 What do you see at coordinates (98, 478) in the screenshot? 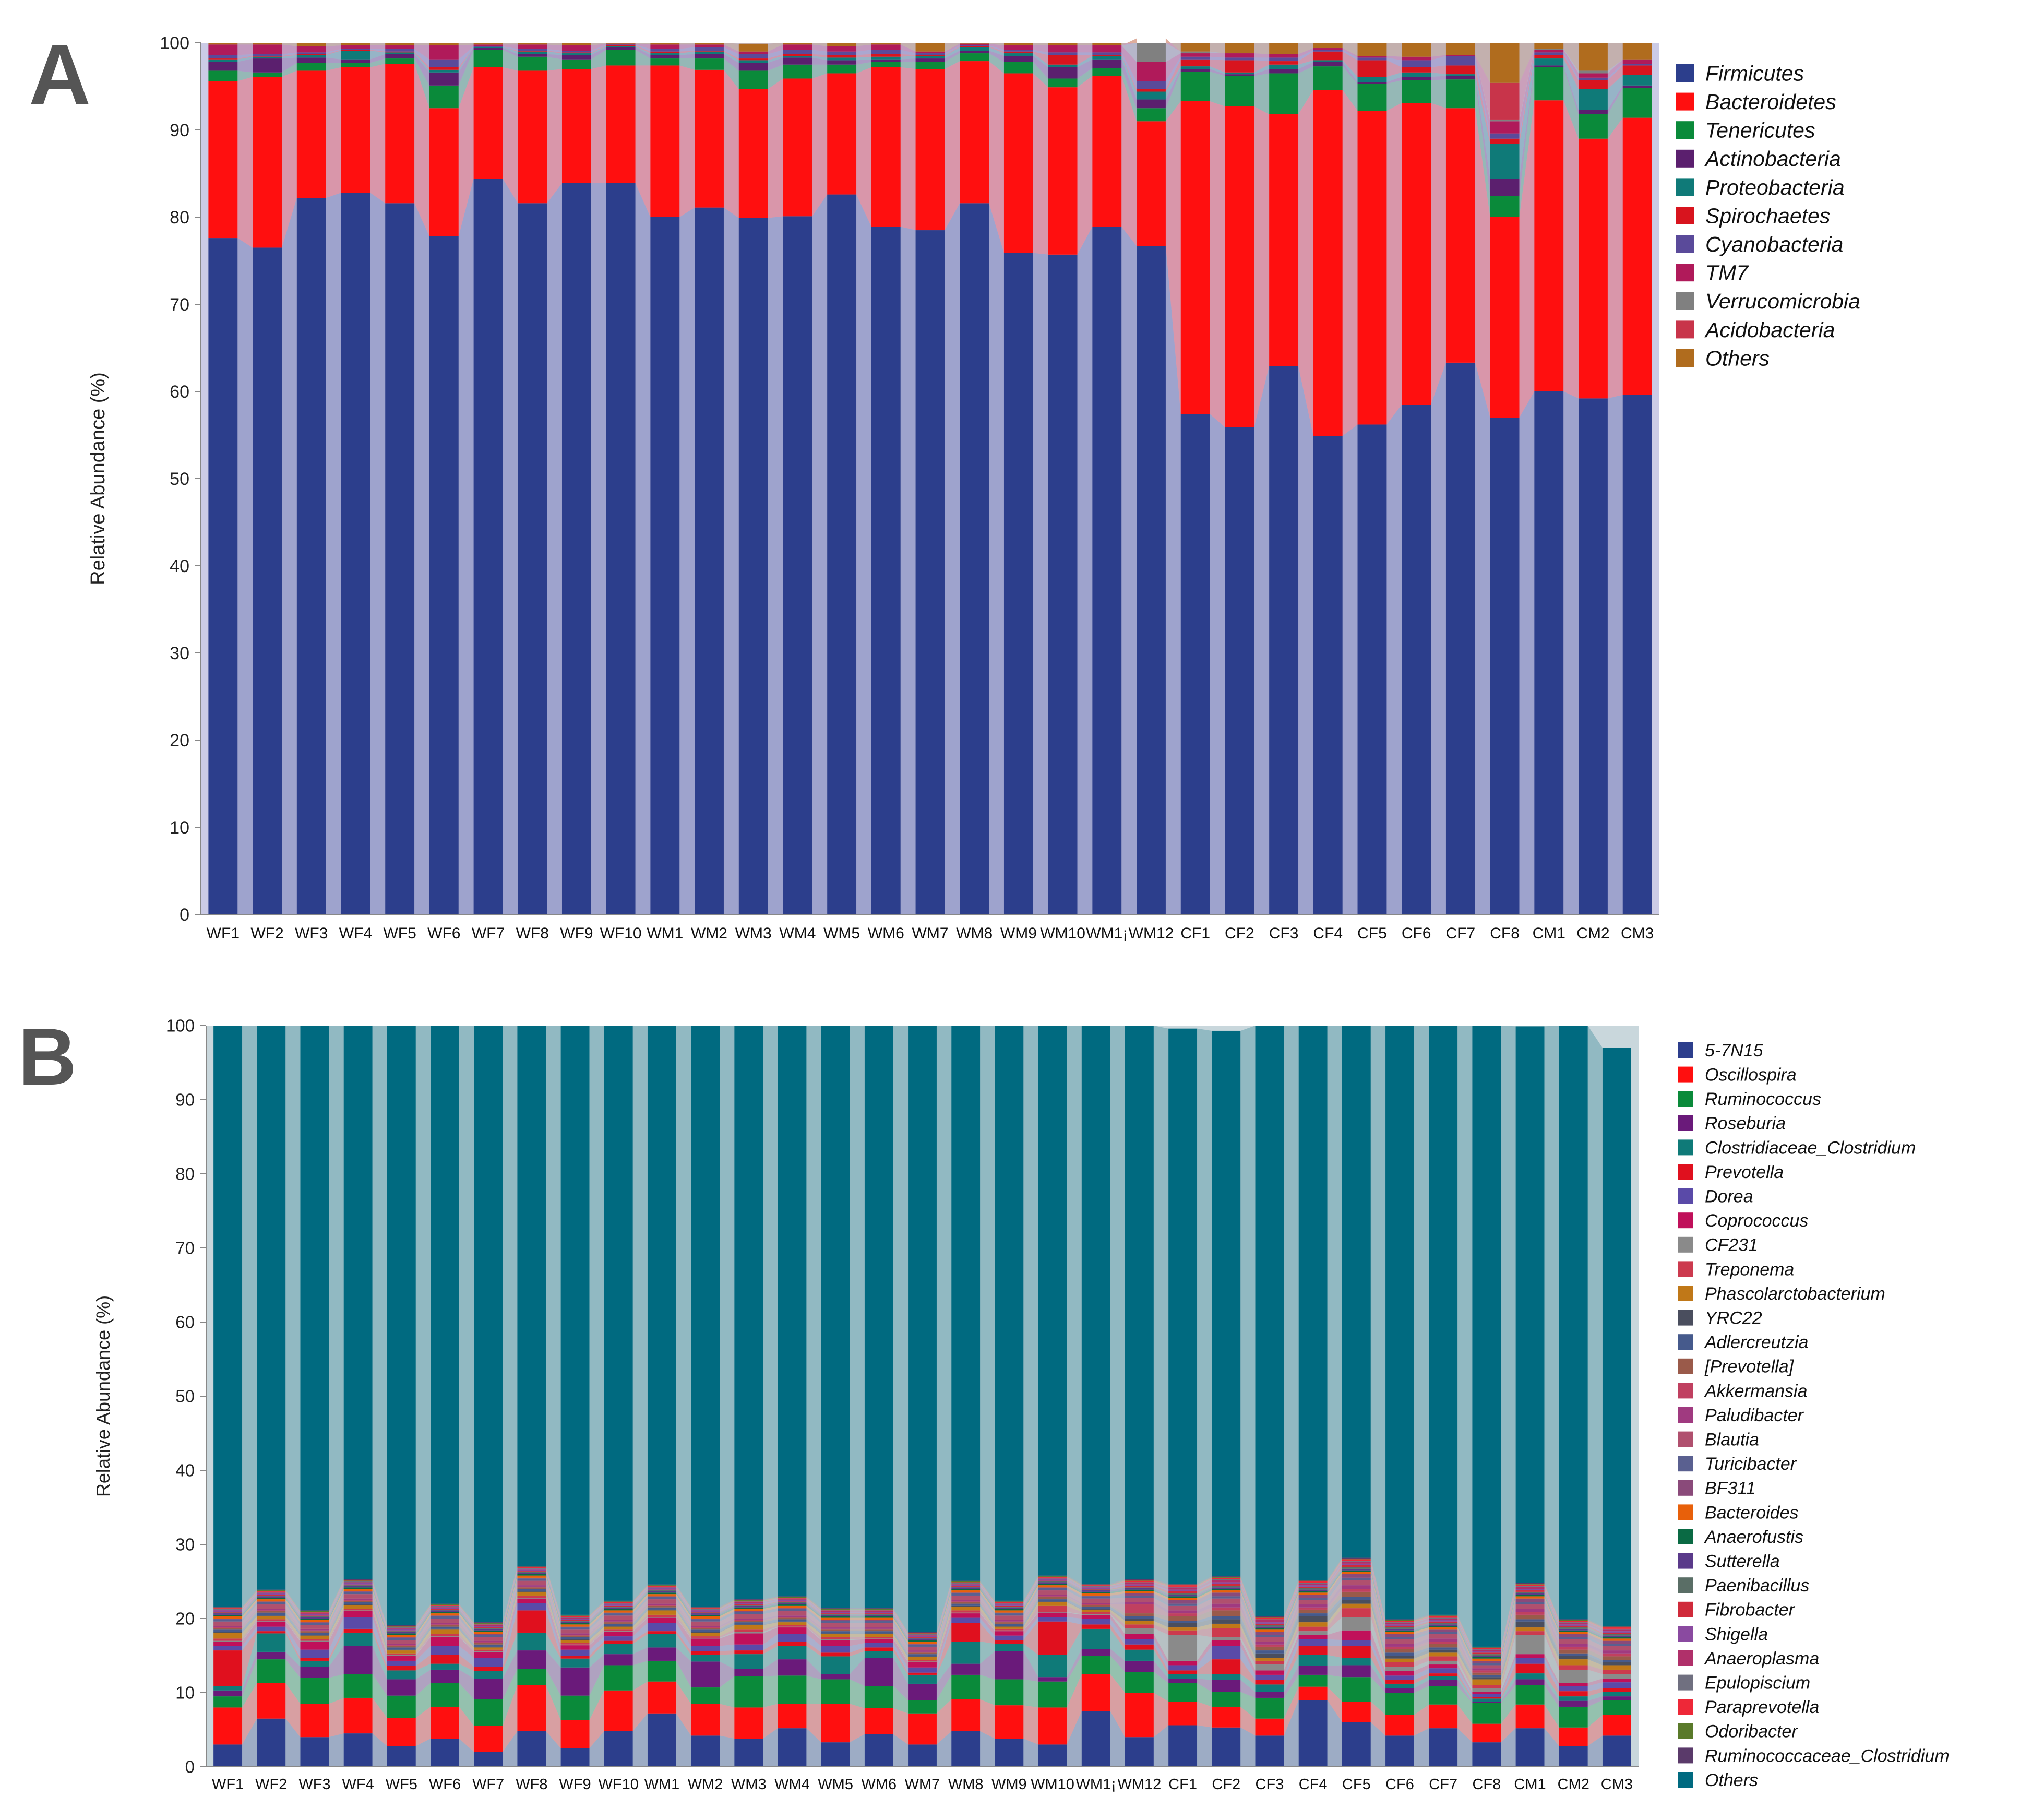
I see `y-axis-title: Relative Abundance (%)` at bounding box center [98, 478].